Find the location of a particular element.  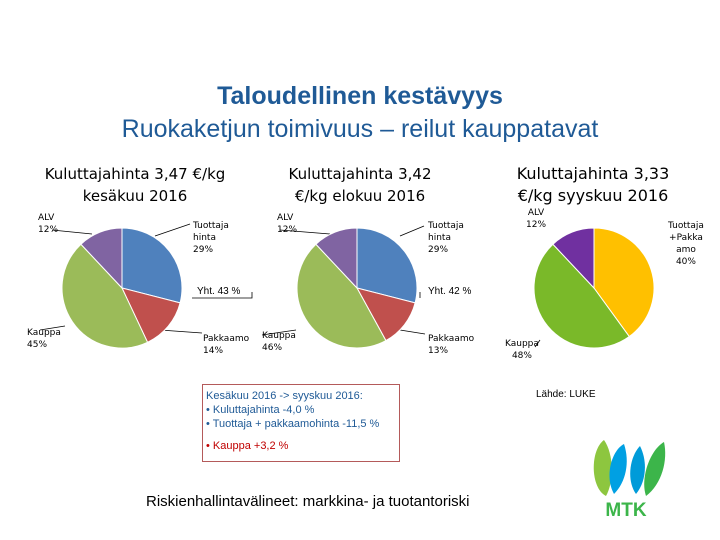

pie2-title-line1: Kuluttajahinta 3,42 is located at coordinates (360, 174).